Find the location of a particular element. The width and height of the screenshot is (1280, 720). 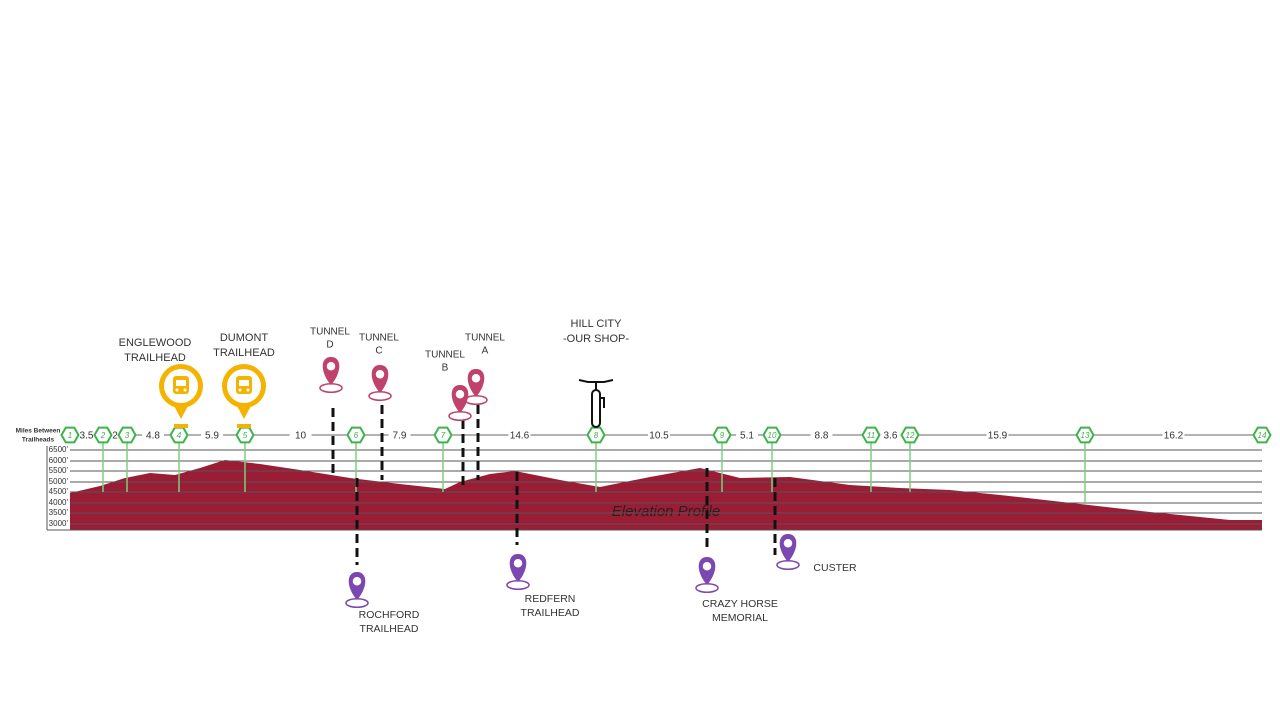

poi-label: ENGLEWOOD is located at coordinates (155, 343).